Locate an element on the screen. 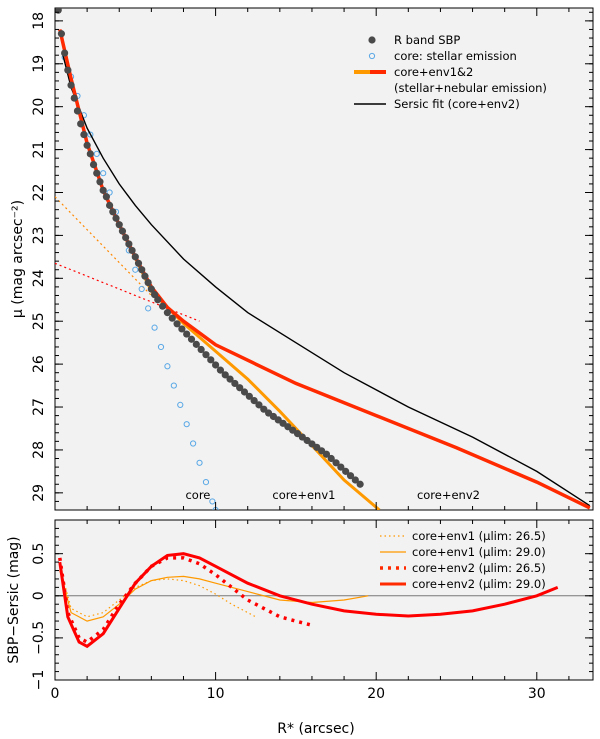 This screenshot has width=600, height=739. residual-env1-265-line is located at coordinates (157, 592).